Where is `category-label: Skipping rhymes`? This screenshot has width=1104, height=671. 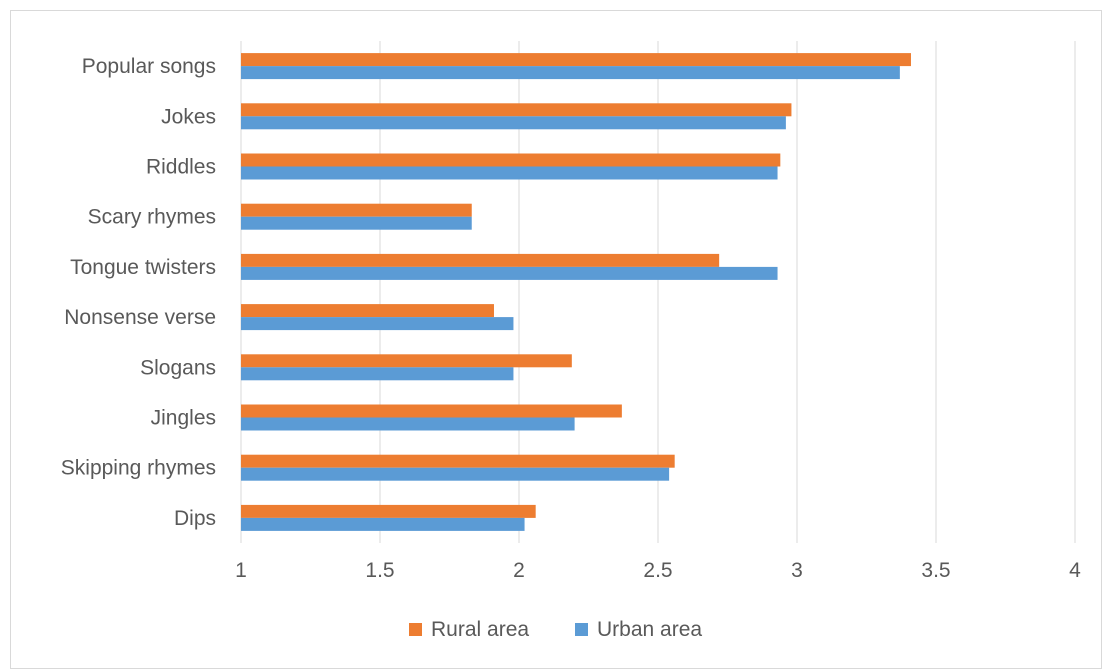
category-label: Skipping rhymes is located at coordinates (138, 468).